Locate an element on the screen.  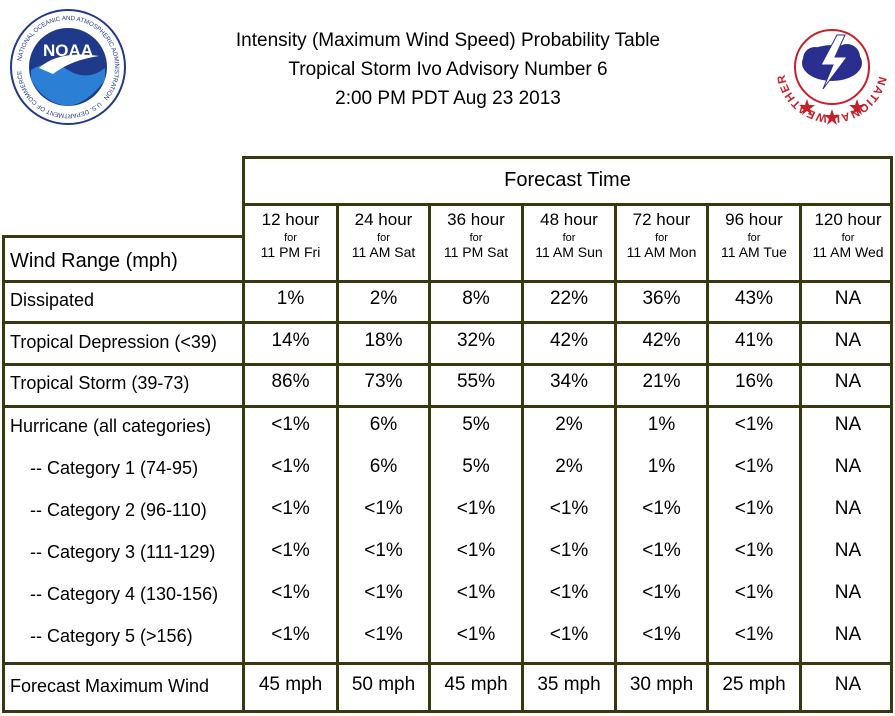
table-cell: 41% is located at coordinates (754, 340).